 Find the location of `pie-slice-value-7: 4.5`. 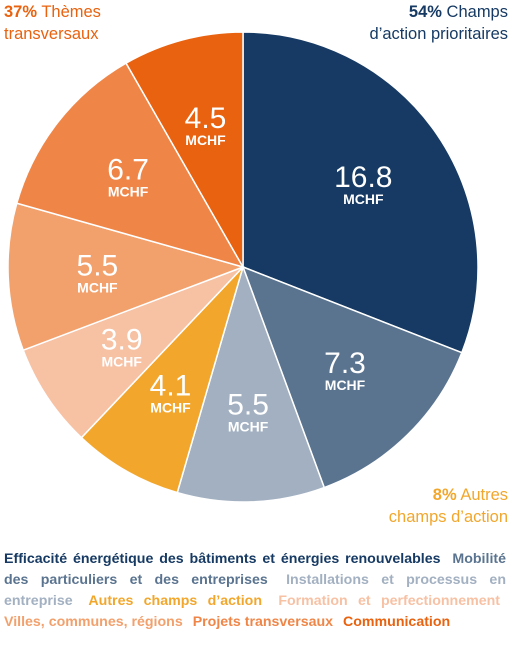

pie-slice-value-7: 4.5 is located at coordinates (206, 118).